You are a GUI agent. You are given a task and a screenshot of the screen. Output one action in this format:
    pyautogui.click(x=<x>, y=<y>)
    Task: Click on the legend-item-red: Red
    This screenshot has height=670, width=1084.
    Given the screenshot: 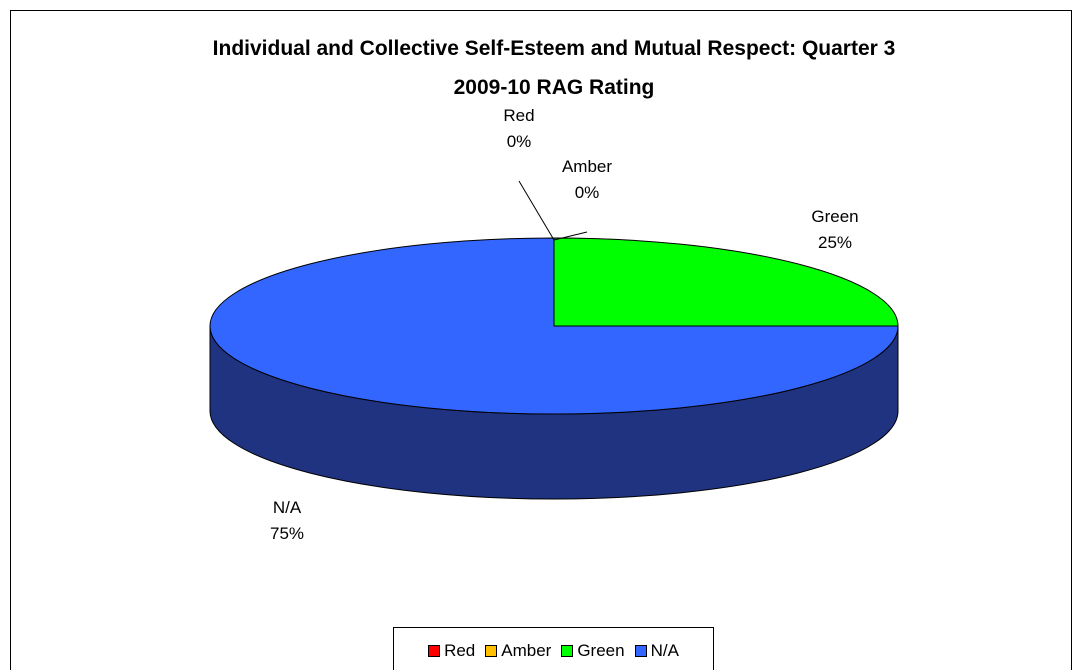 What is the action you would take?
    pyautogui.click(x=451, y=651)
    